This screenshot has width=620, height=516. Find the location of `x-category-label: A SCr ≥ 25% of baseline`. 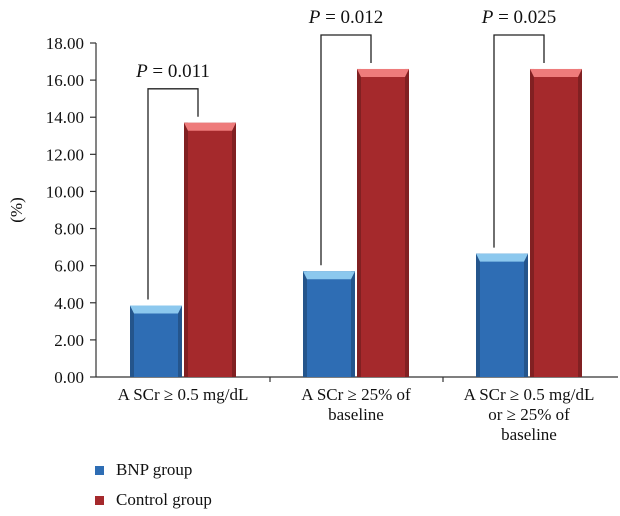

x-category-label: A SCr ≥ 25% of baseline is located at coordinates (356, 404).